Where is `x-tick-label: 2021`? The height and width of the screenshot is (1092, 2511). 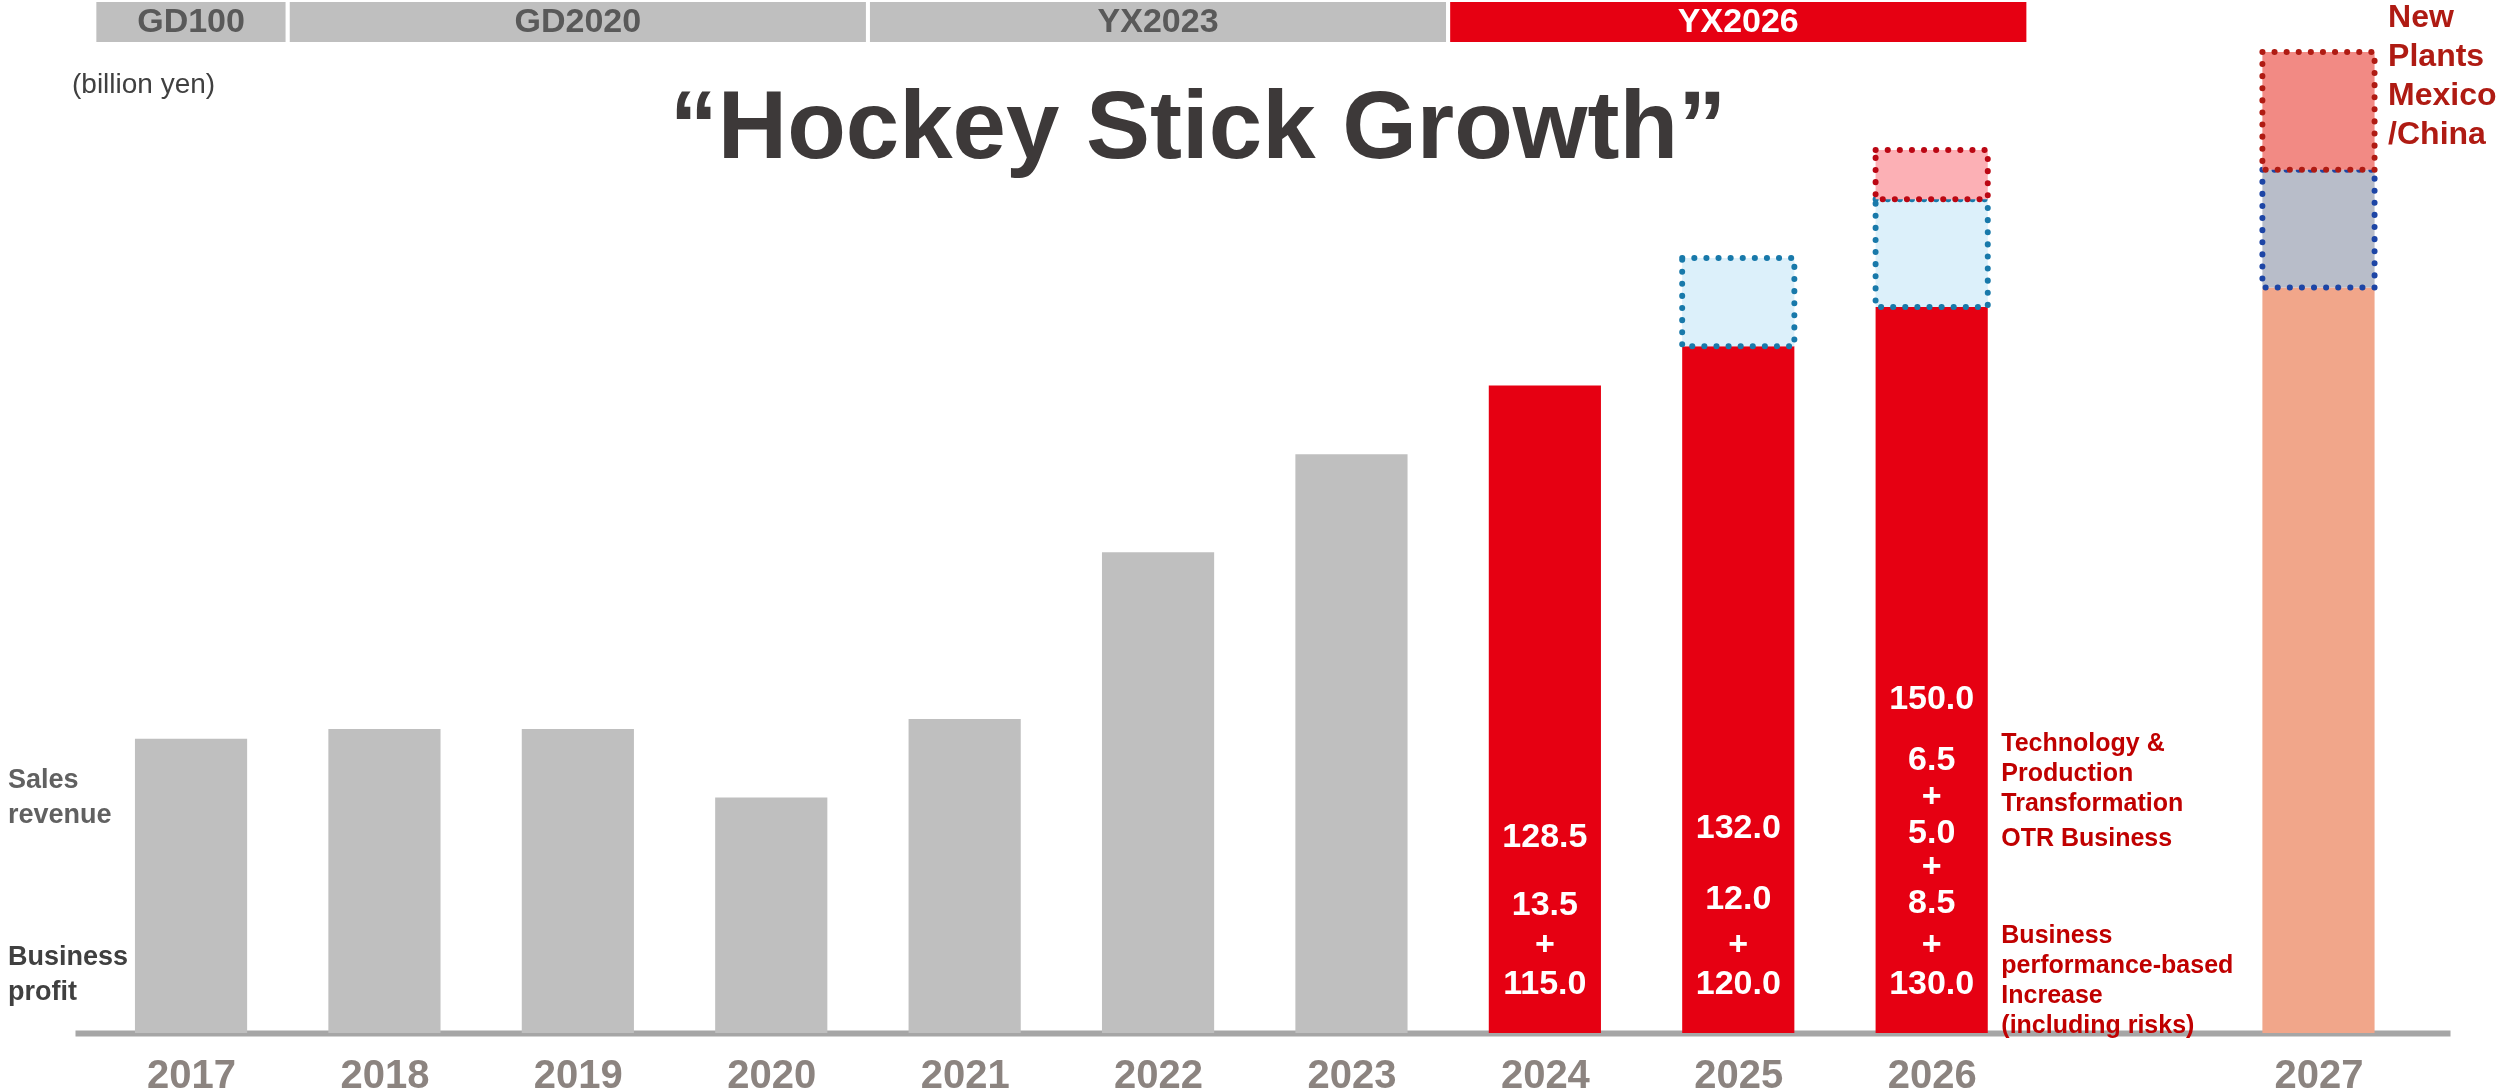 x-tick-label: 2021 is located at coordinates (965, 1071).